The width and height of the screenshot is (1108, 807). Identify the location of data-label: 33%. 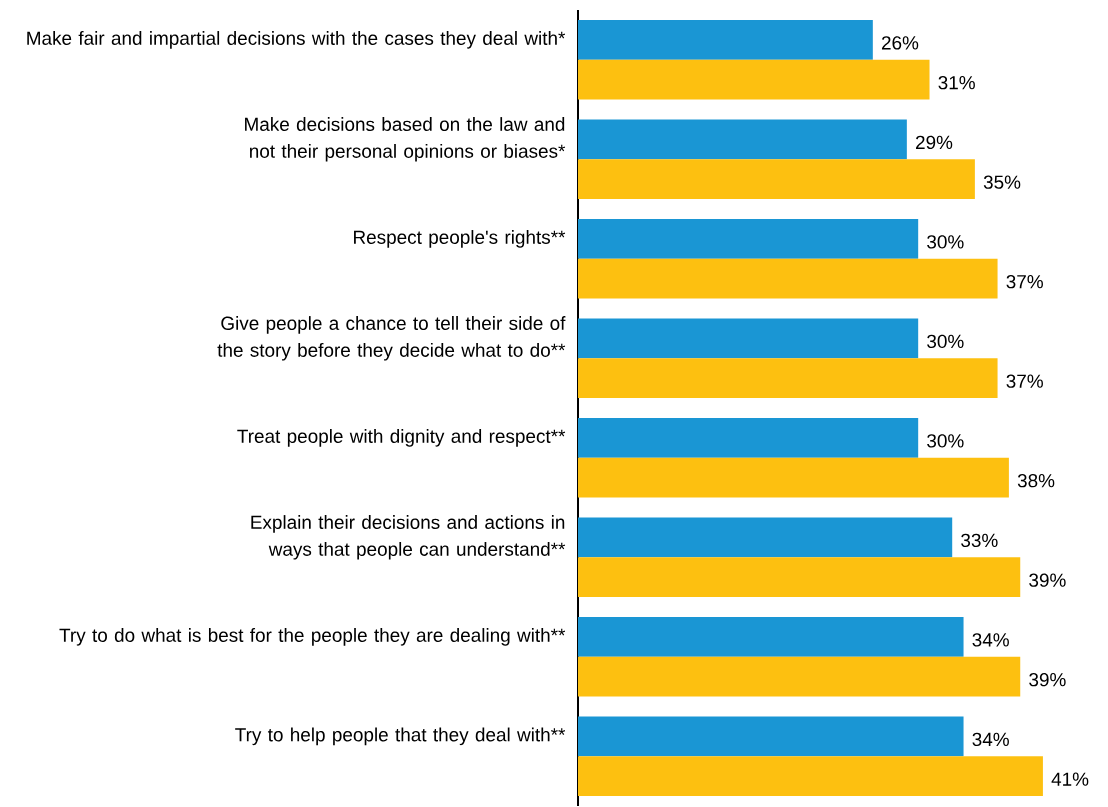
(979, 540).